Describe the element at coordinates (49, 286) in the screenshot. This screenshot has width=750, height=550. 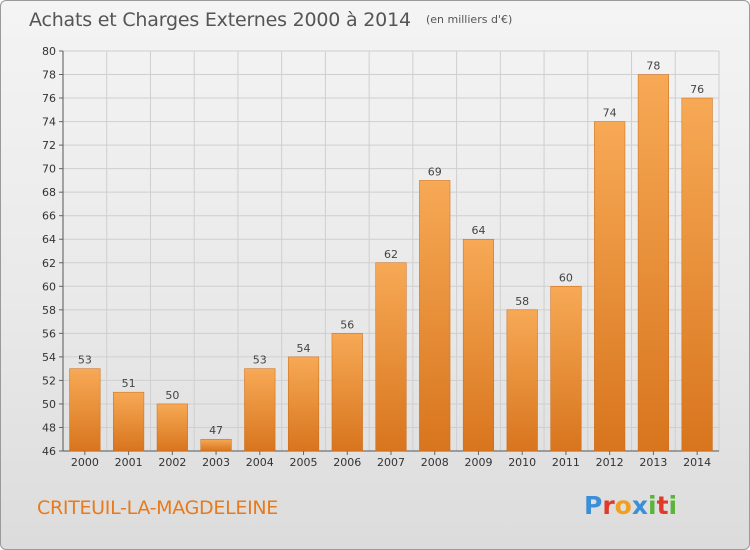
I see `y-tick-label: 60` at that location.